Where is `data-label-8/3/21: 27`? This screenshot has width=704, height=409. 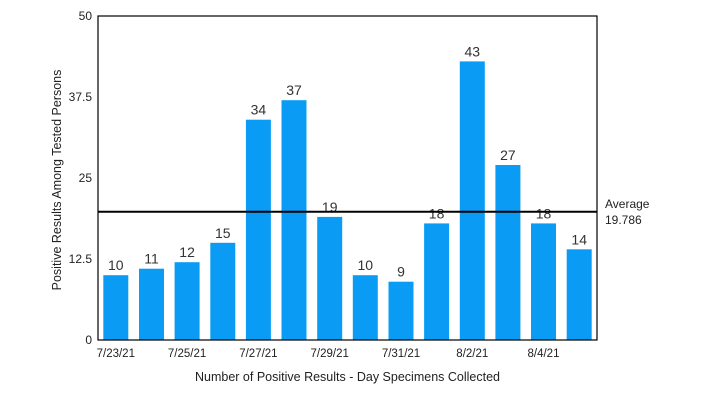 data-label-8/3/21: 27 is located at coordinates (508, 155).